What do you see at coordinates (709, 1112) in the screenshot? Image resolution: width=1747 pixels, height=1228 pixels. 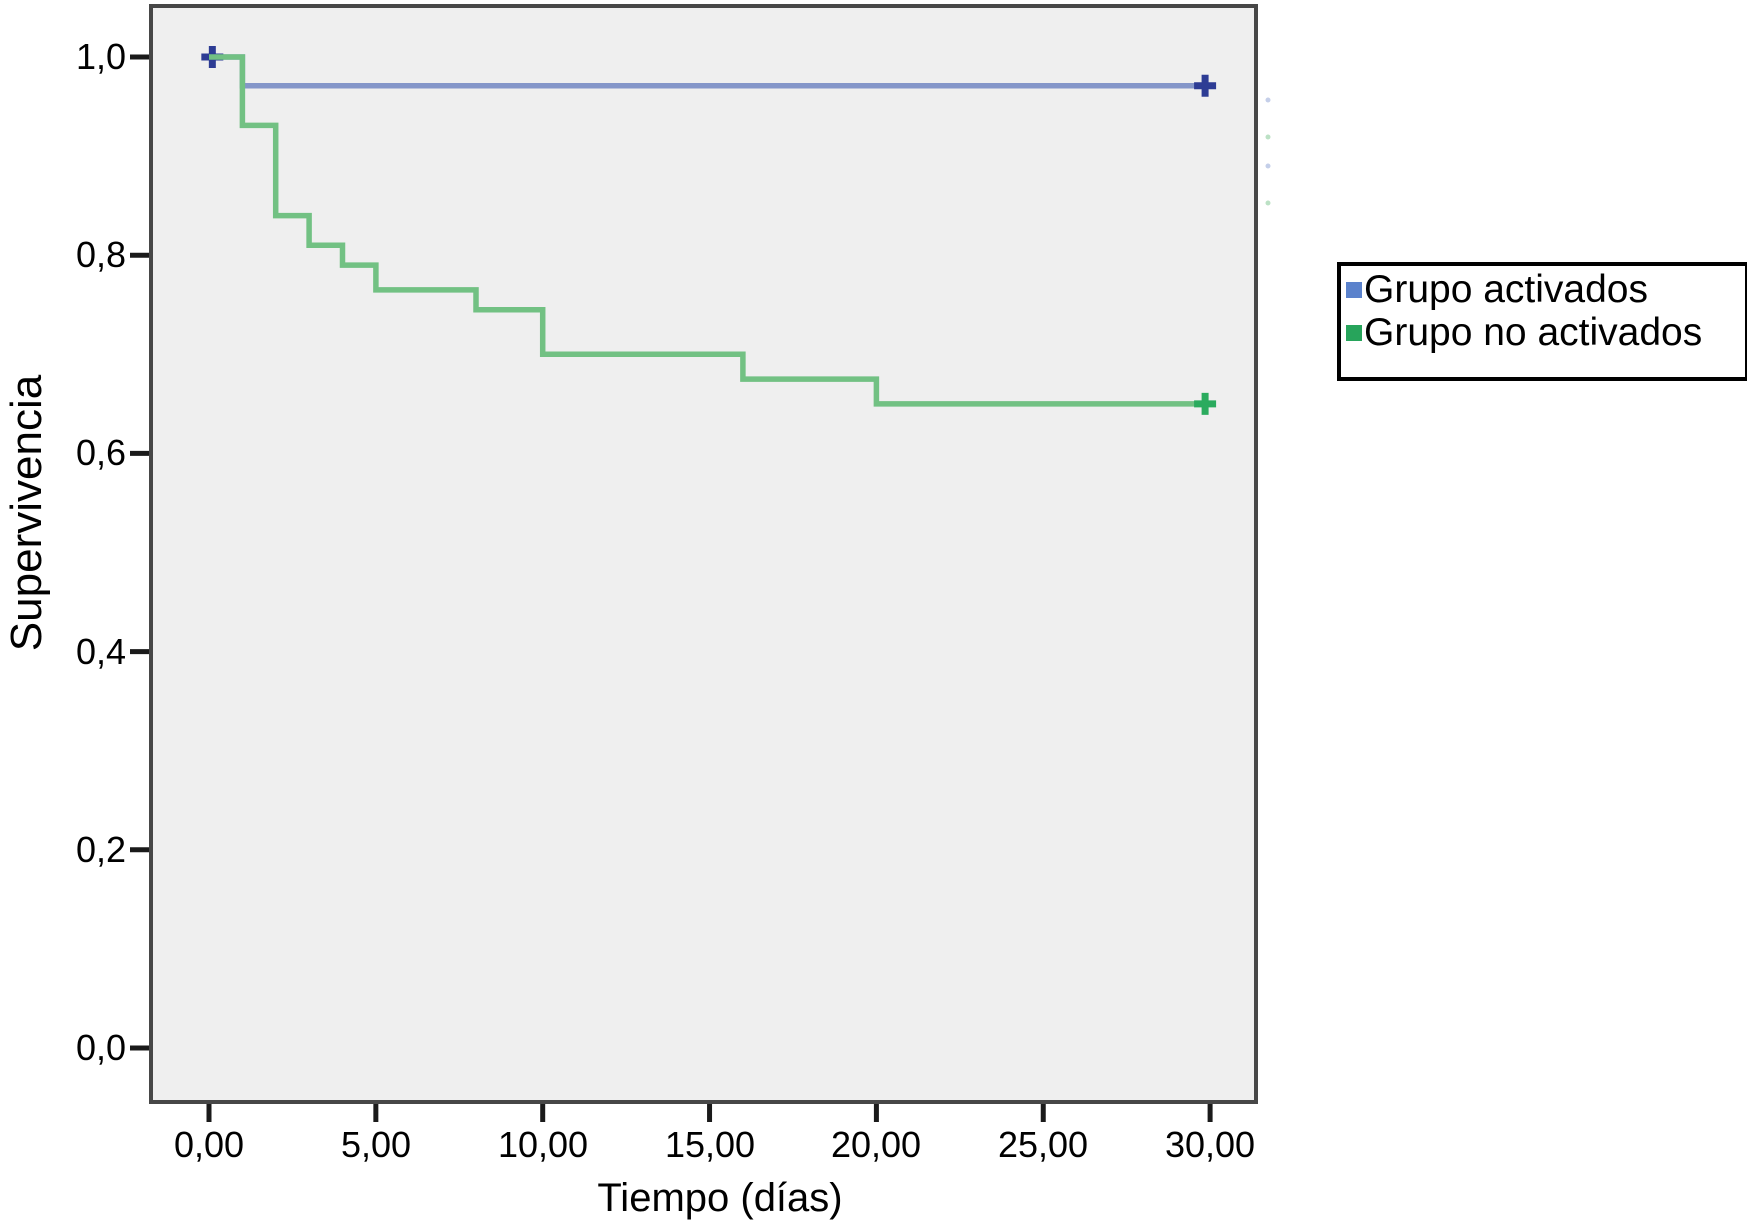 I see `x-axis-tick-marks` at bounding box center [709, 1112].